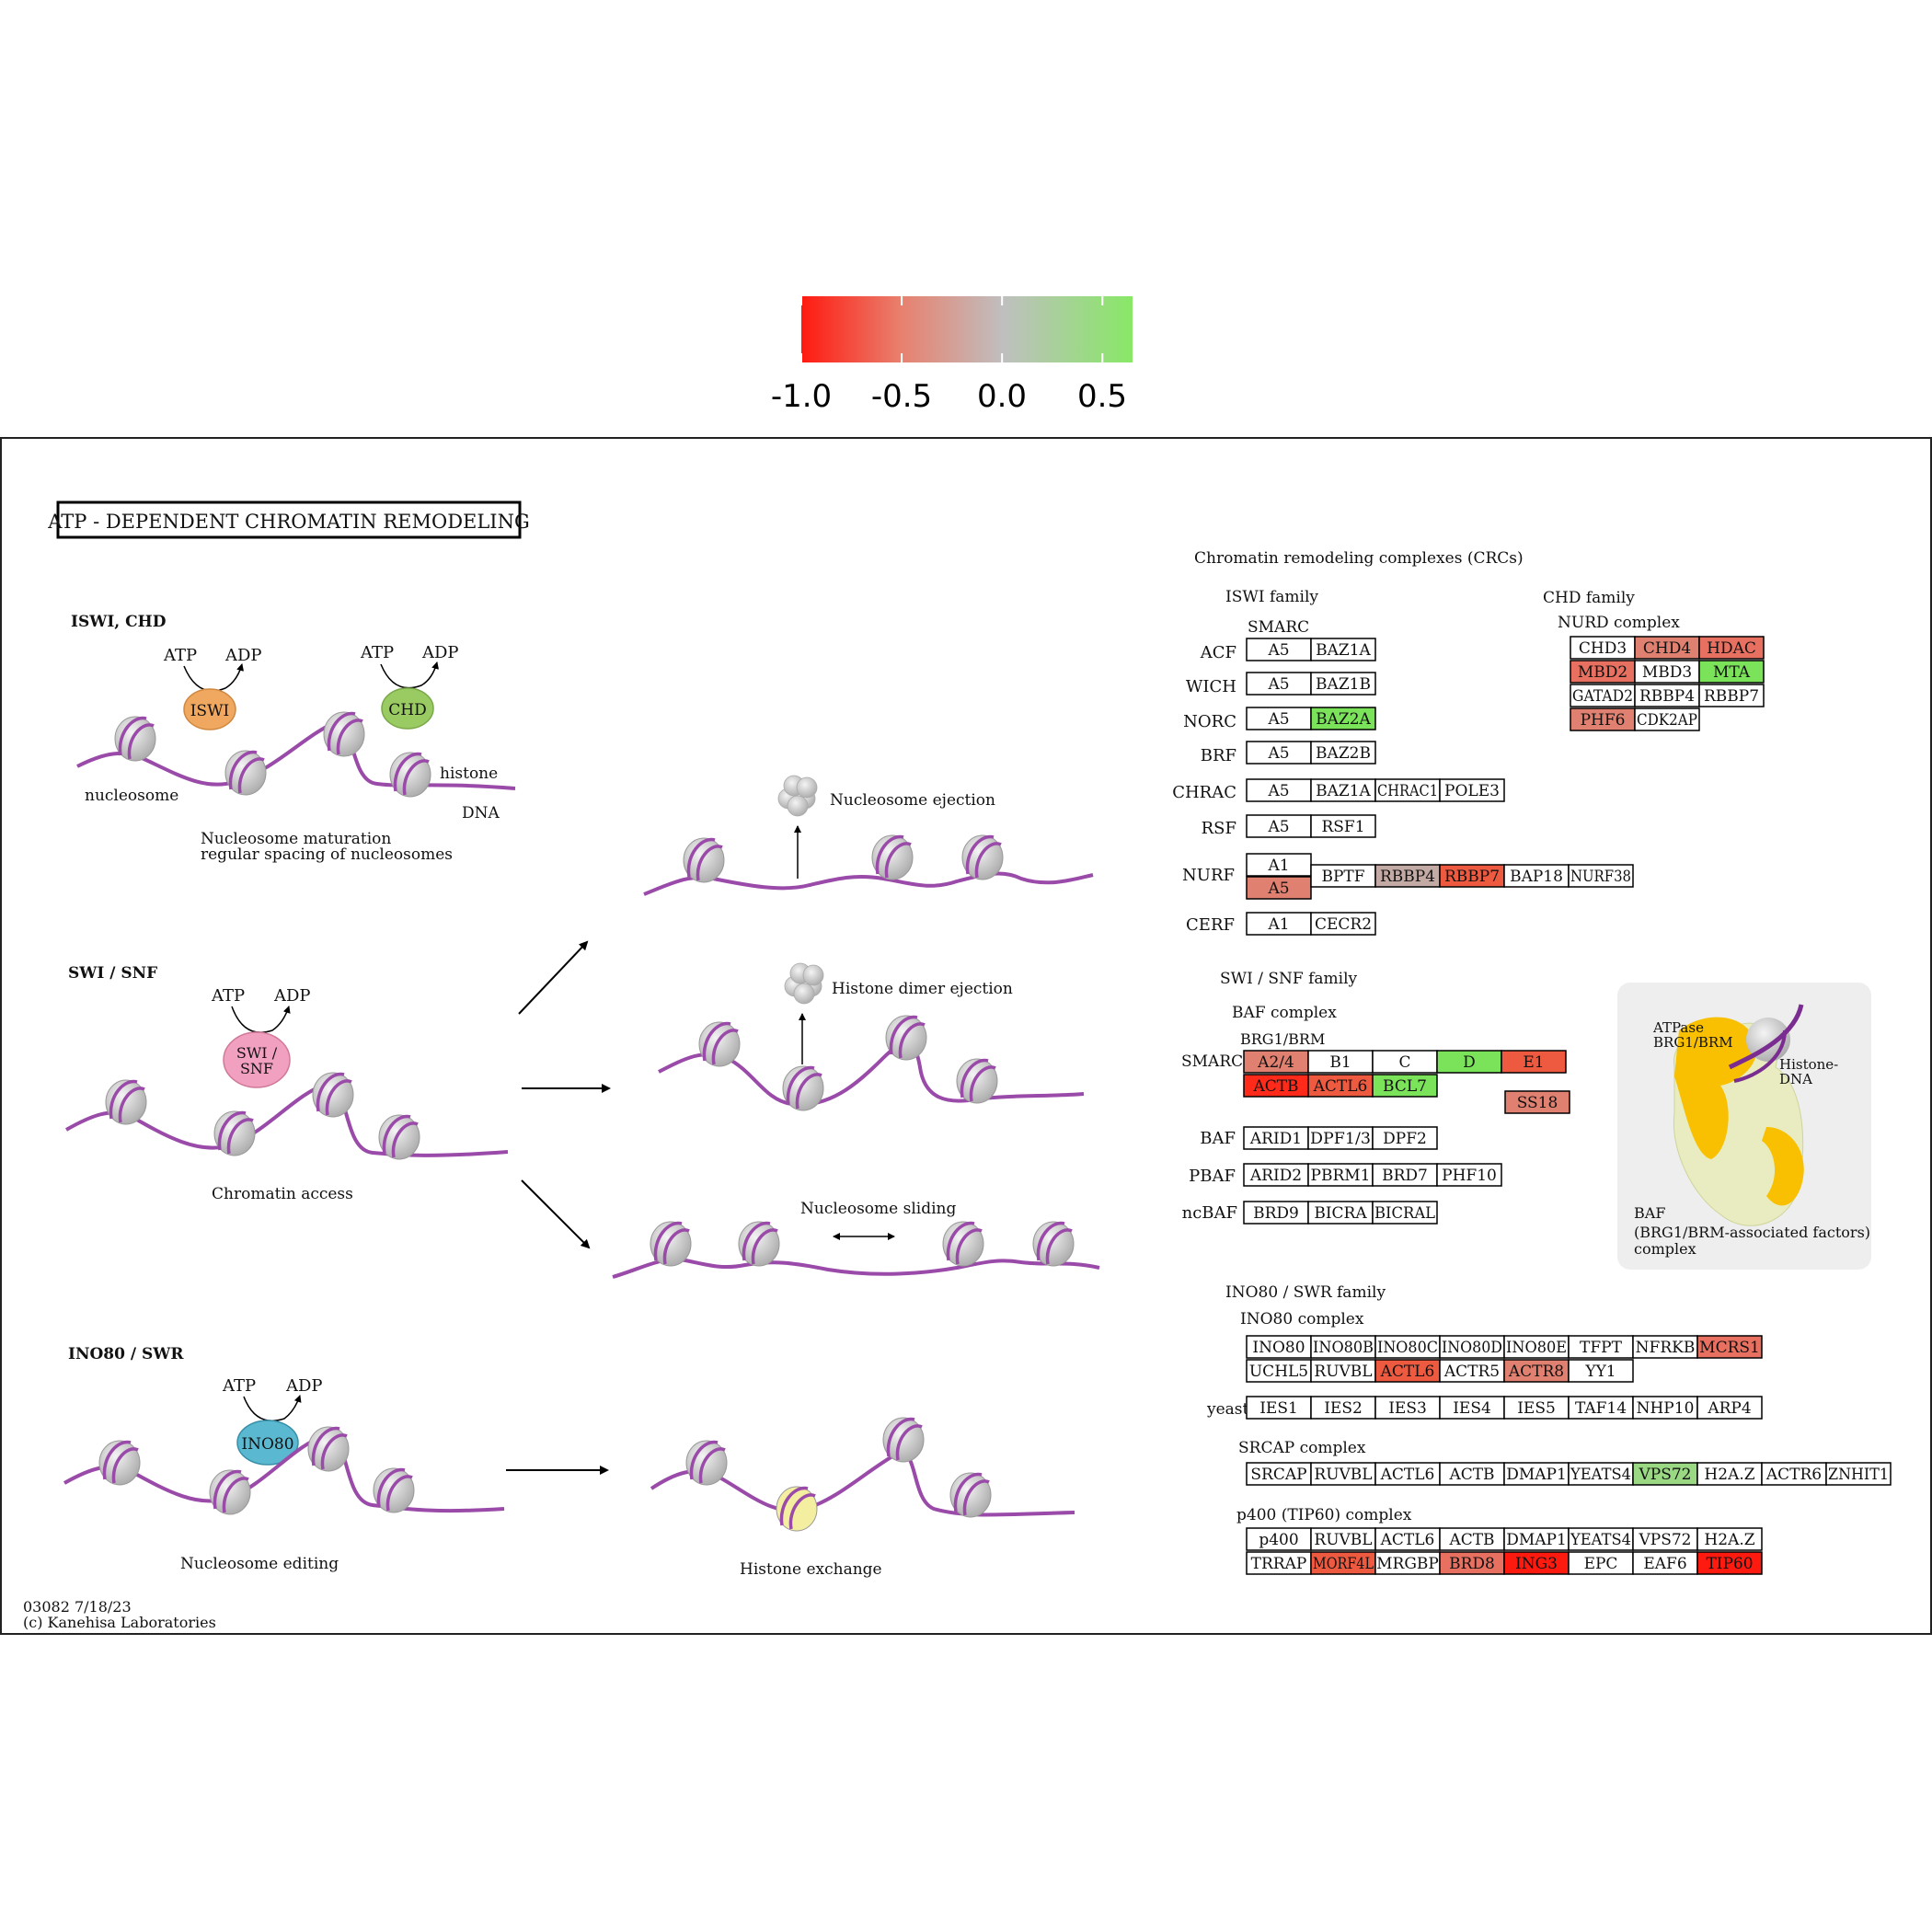  What do you see at coordinates (1667, 719) in the screenshot?
I see `gene-box: CDK2AP` at bounding box center [1667, 719].